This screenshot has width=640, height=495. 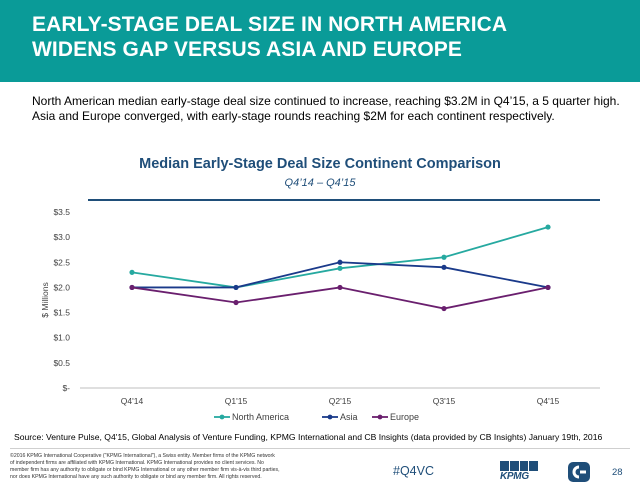 I want to click on y-tick-label: $1.5, so click(x=61, y=313).